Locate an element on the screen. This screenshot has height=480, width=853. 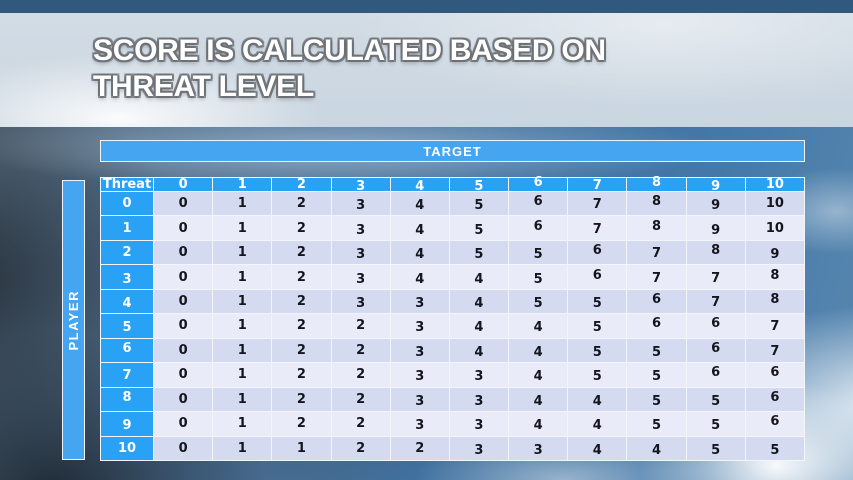
slide-title-line1: SCORE IS CALCULATED BASED ON is located at coordinates (349, 50).